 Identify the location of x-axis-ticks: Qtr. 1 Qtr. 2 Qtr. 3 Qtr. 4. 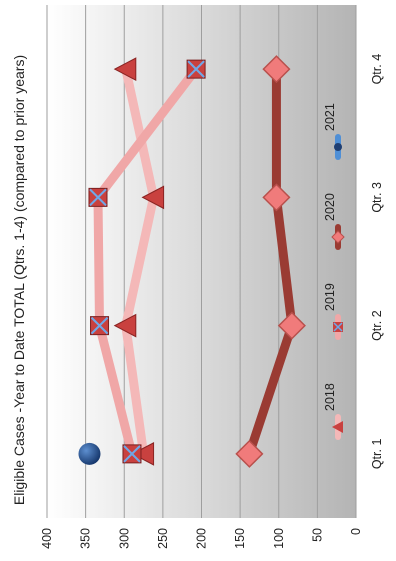
(377, 261).